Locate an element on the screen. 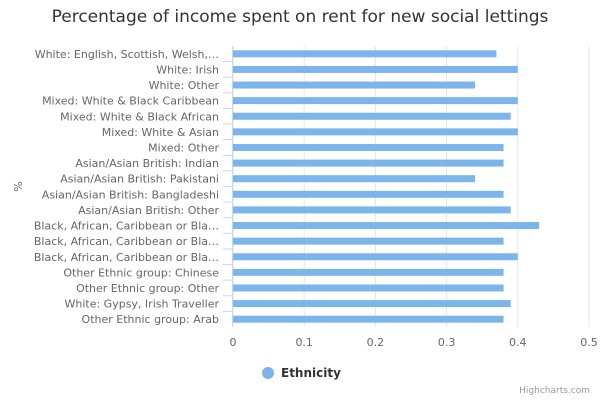  category-label: White: Other is located at coordinates (184, 85).